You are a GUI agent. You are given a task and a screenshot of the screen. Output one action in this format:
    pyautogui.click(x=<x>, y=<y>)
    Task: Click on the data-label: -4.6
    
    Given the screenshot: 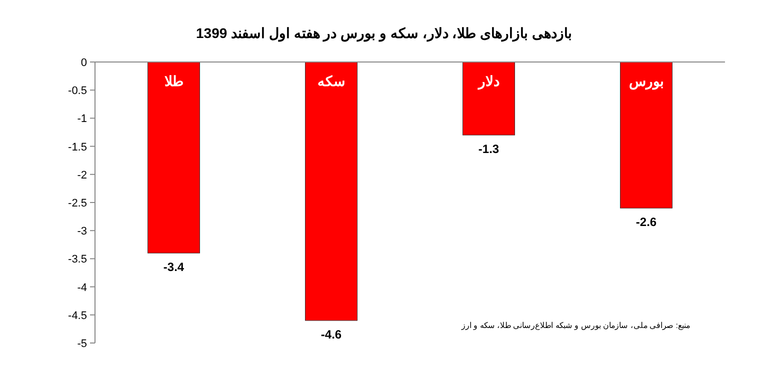 What is the action you would take?
    pyautogui.click(x=331, y=335)
    